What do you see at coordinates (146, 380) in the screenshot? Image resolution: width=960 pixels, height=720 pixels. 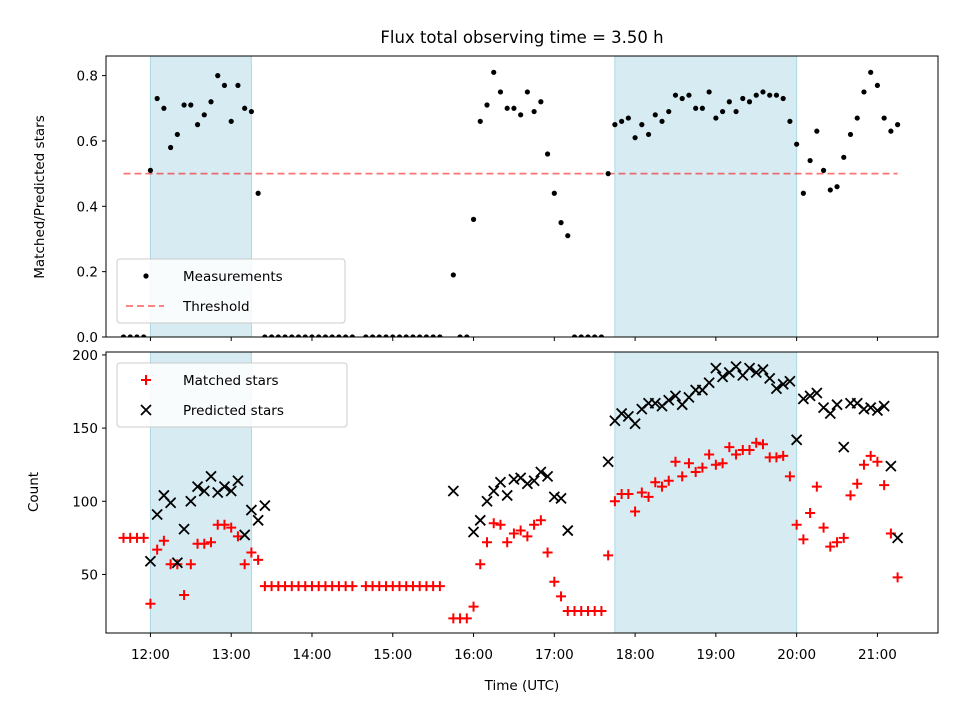 I see `legend-marker-matched` at bounding box center [146, 380].